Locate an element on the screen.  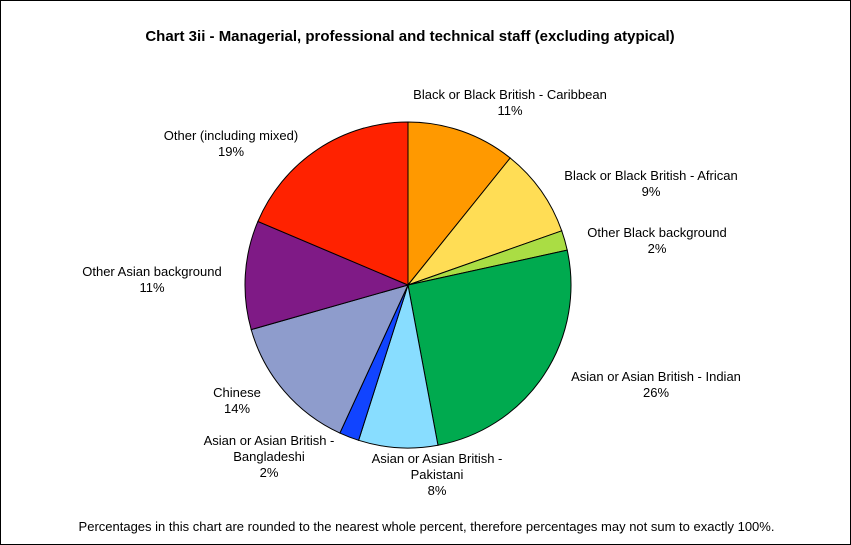
slice-value-label-asian-or-asian-british-indian: 26% is located at coordinates (656, 392).